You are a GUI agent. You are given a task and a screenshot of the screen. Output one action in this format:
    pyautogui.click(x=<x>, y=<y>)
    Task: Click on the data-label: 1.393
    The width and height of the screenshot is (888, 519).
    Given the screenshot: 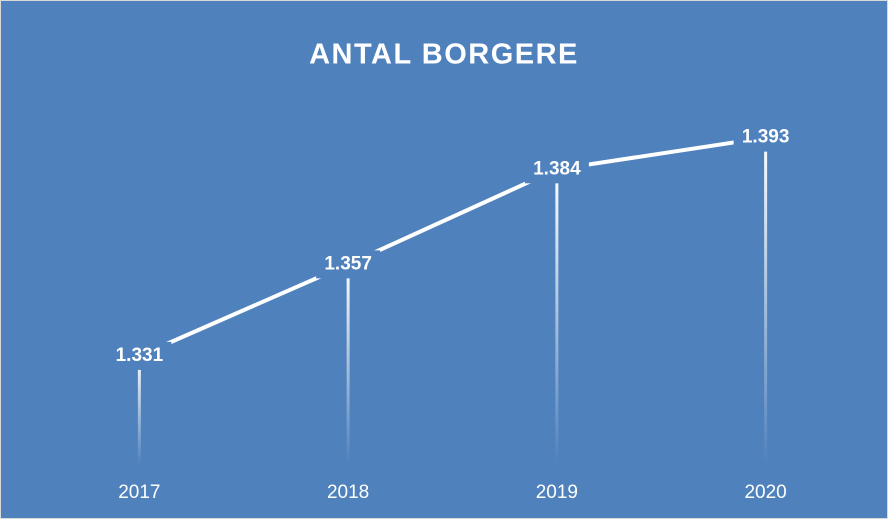 What is the action you would take?
    pyautogui.click(x=766, y=137)
    